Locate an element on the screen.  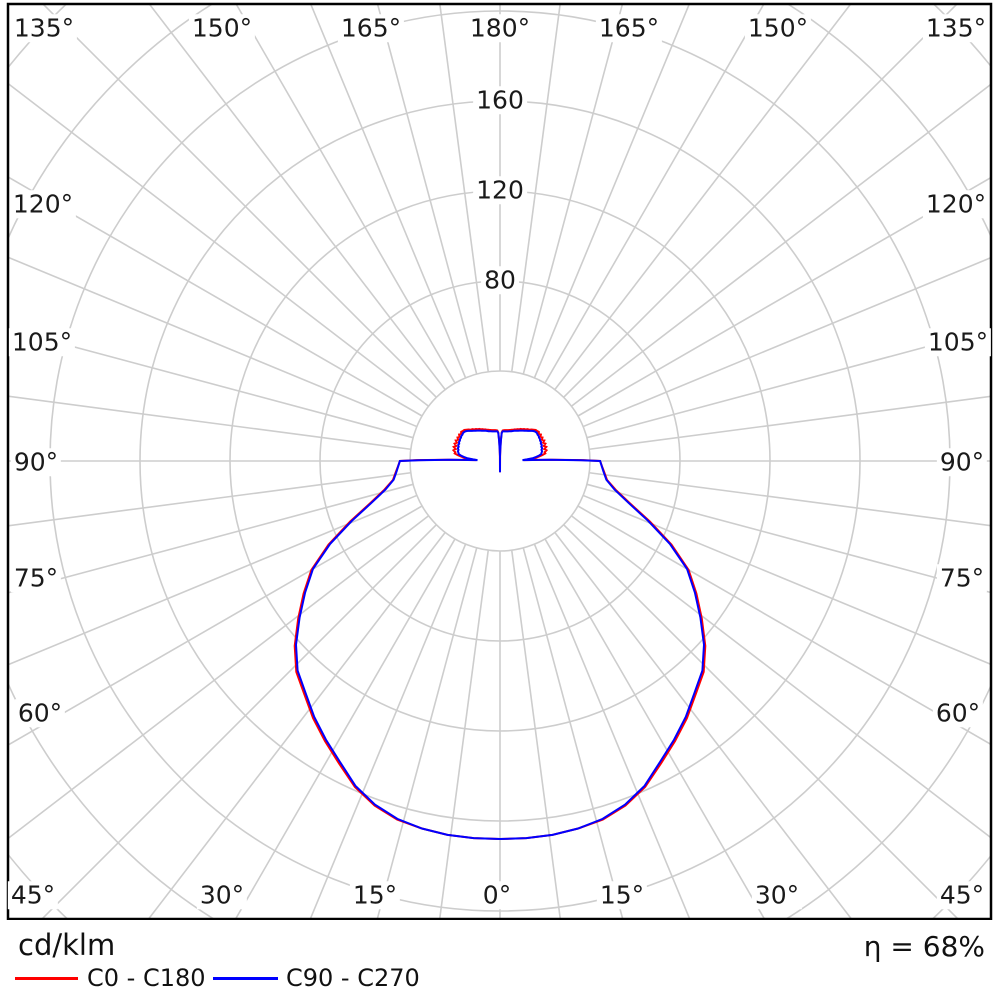
legend-label: C90 - C270 is located at coordinates (353, 978).